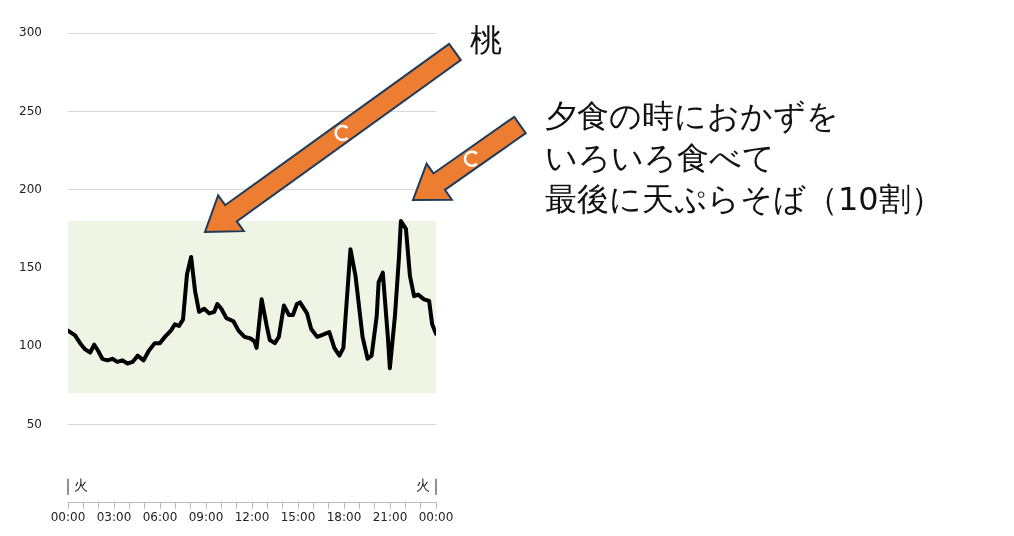 The width and height of the screenshot is (1014, 536). What do you see at coordinates (390, 517) in the screenshot?
I see `x-tick-label: 21:00` at bounding box center [390, 517].